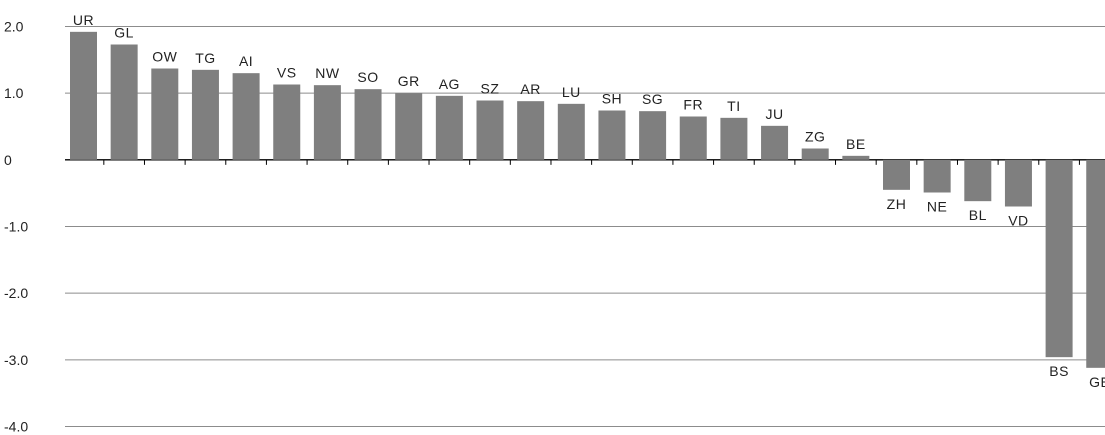 This screenshot has width=1105, height=435. What do you see at coordinates (409, 126) in the screenshot?
I see `bar-gr` at bounding box center [409, 126].